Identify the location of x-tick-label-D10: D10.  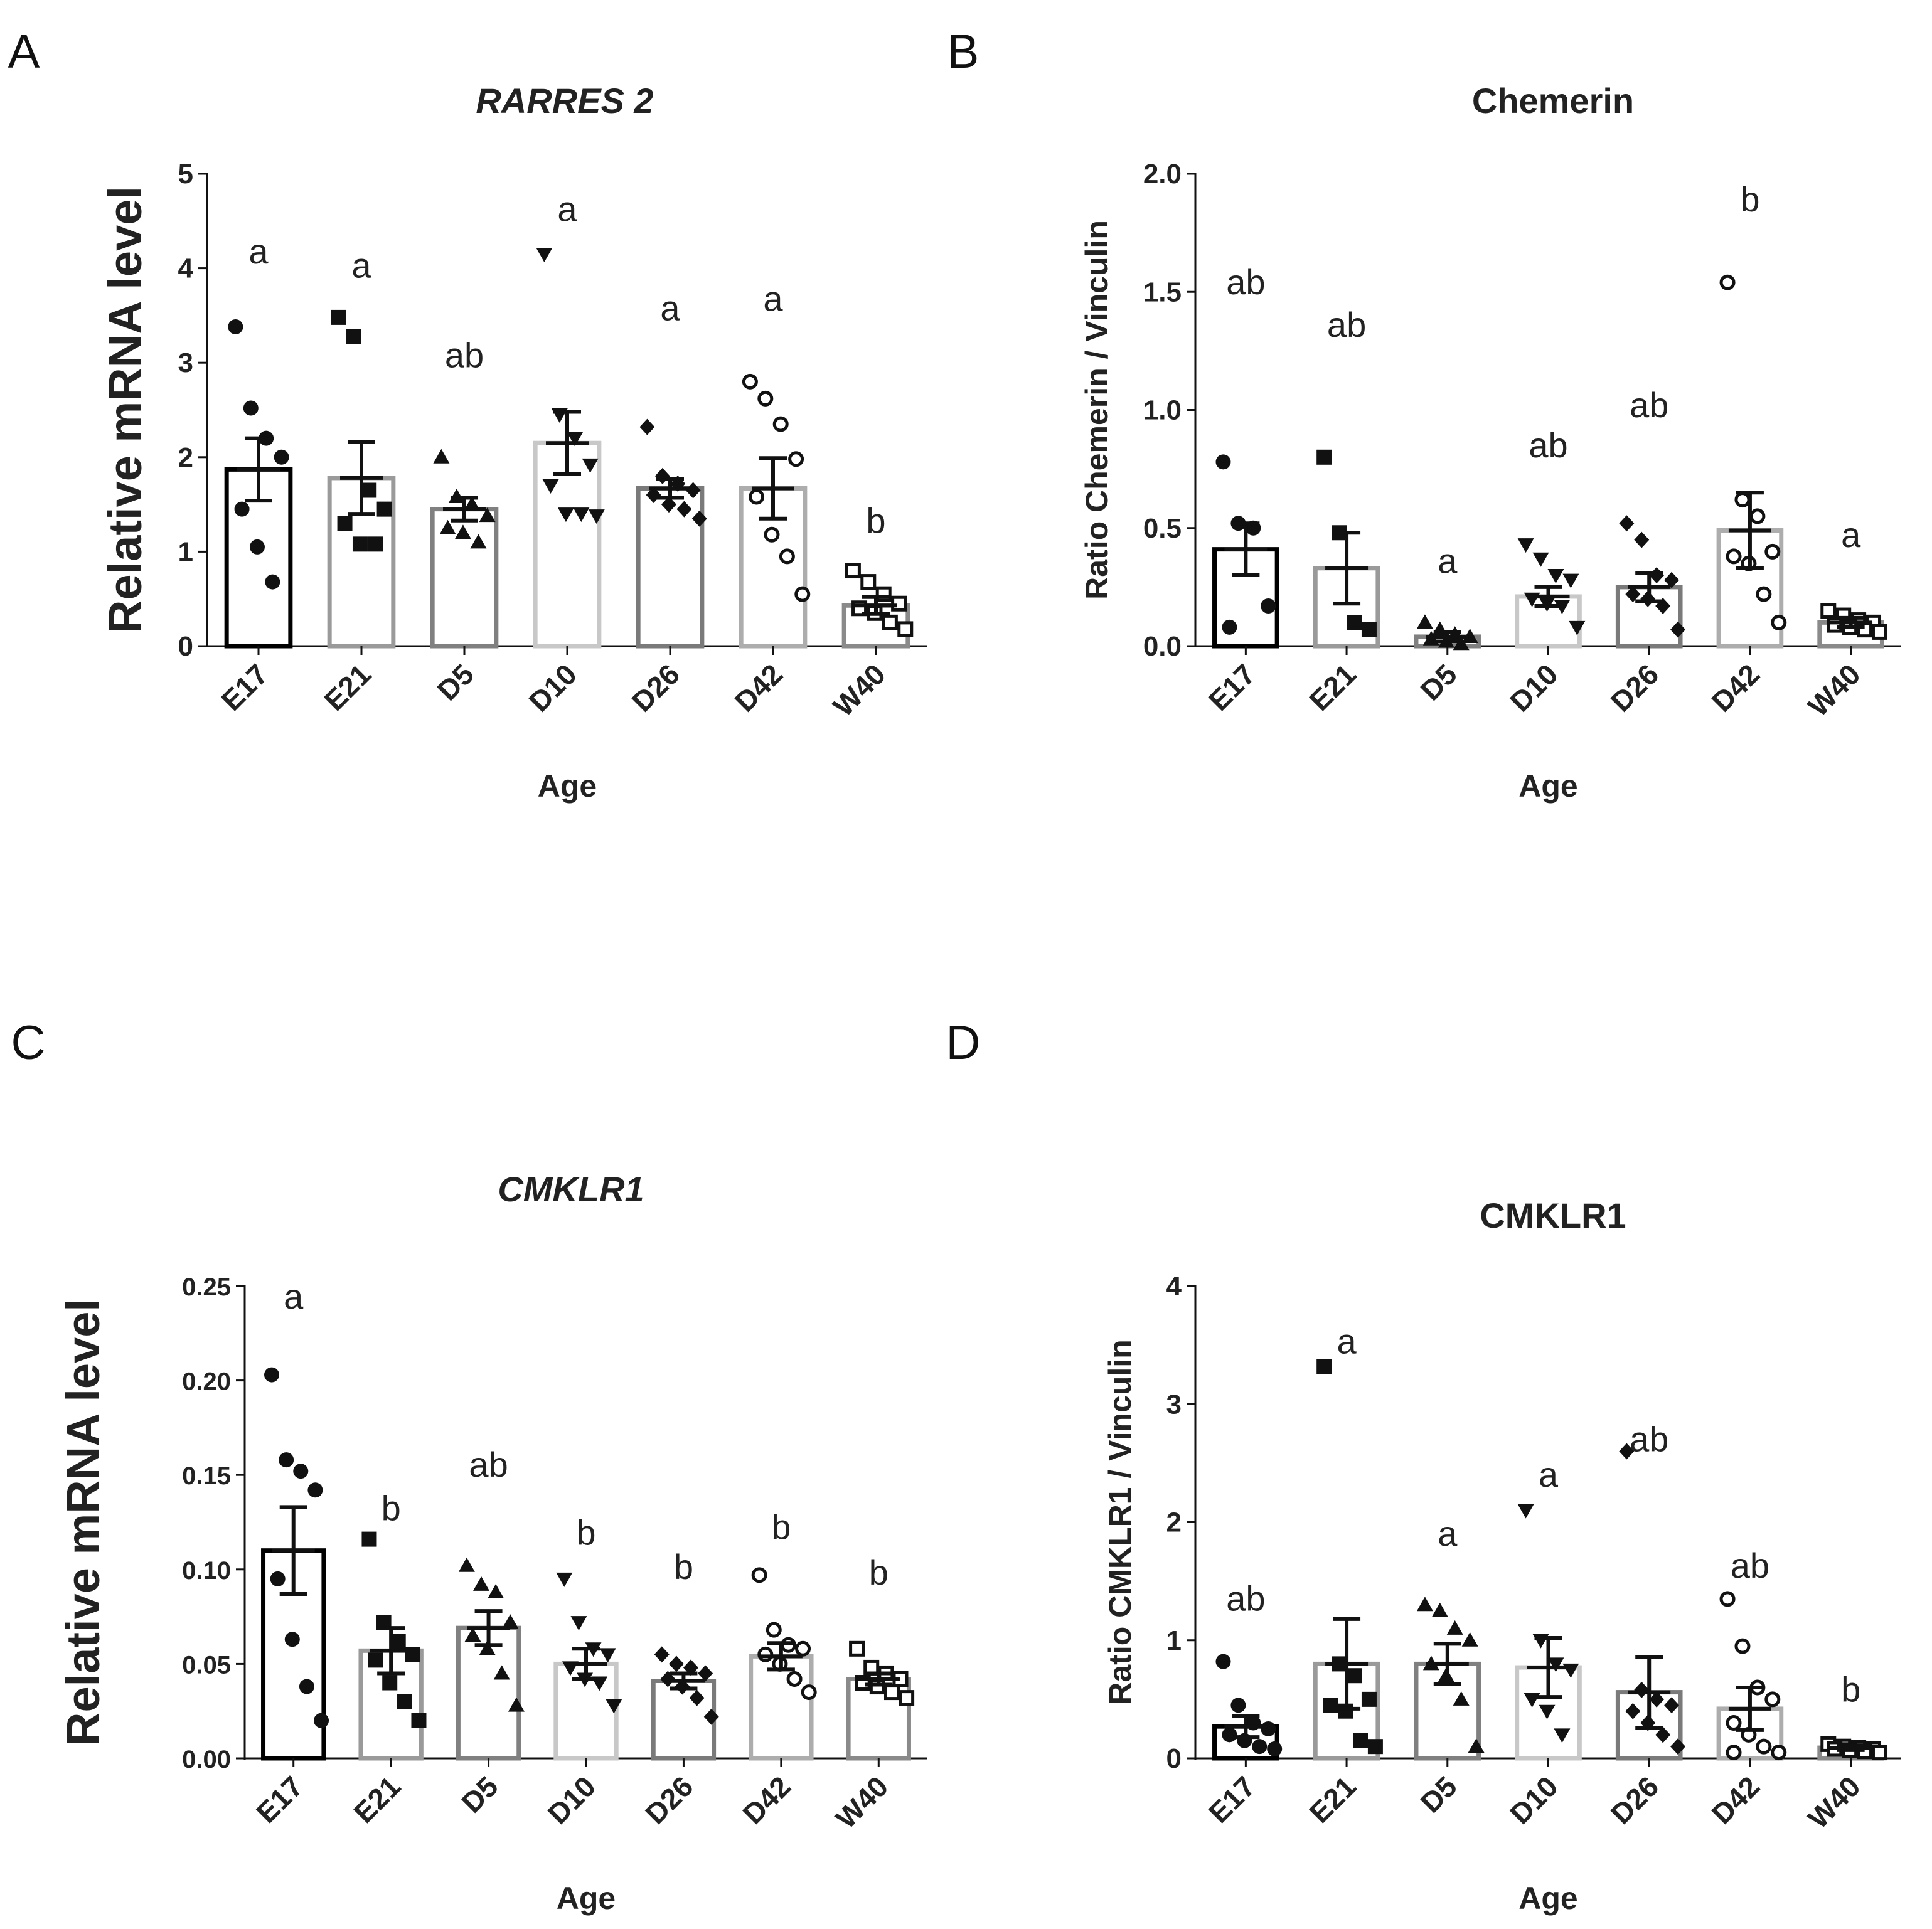
(572, 1800).